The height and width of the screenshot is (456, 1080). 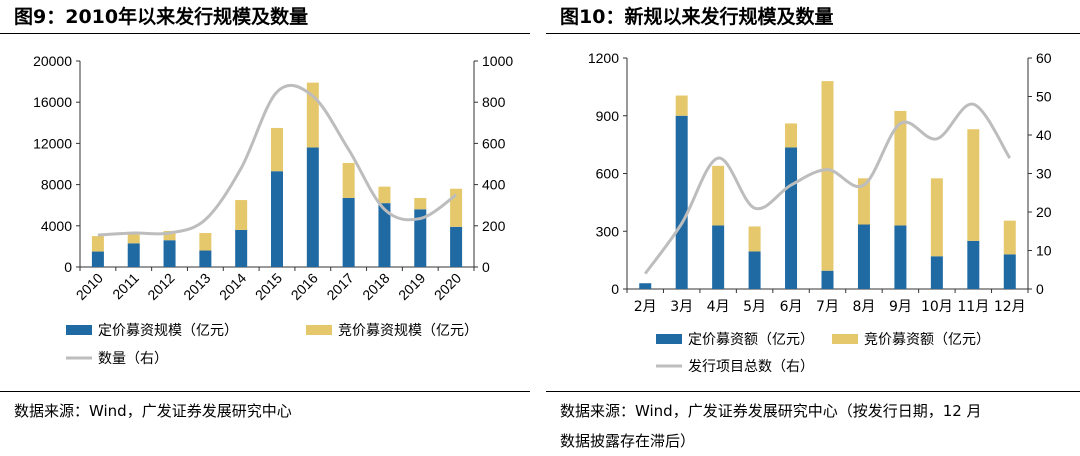 What do you see at coordinates (1010, 307) in the screenshot?
I see `x-tick-label: 12月` at bounding box center [1010, 307].